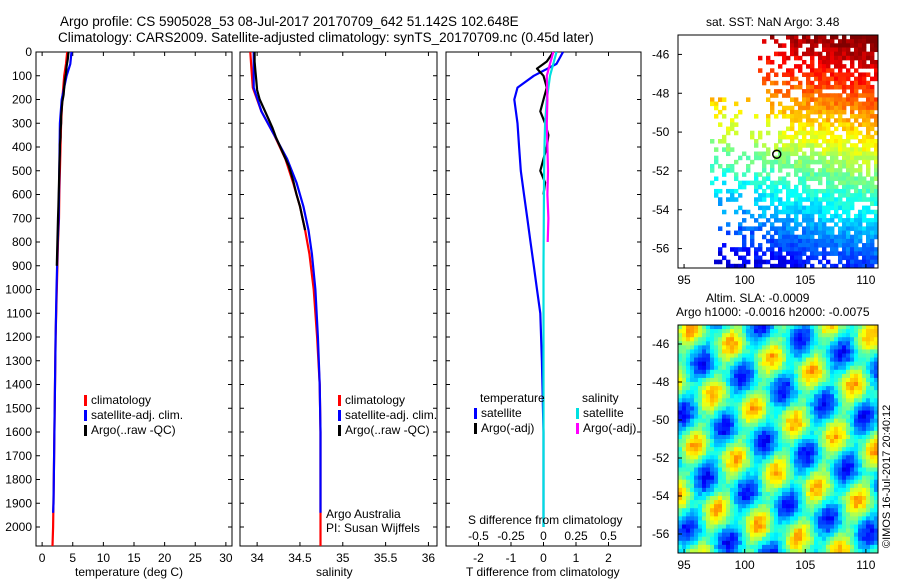  I want to click on legend-swatch, so click(577, 428).